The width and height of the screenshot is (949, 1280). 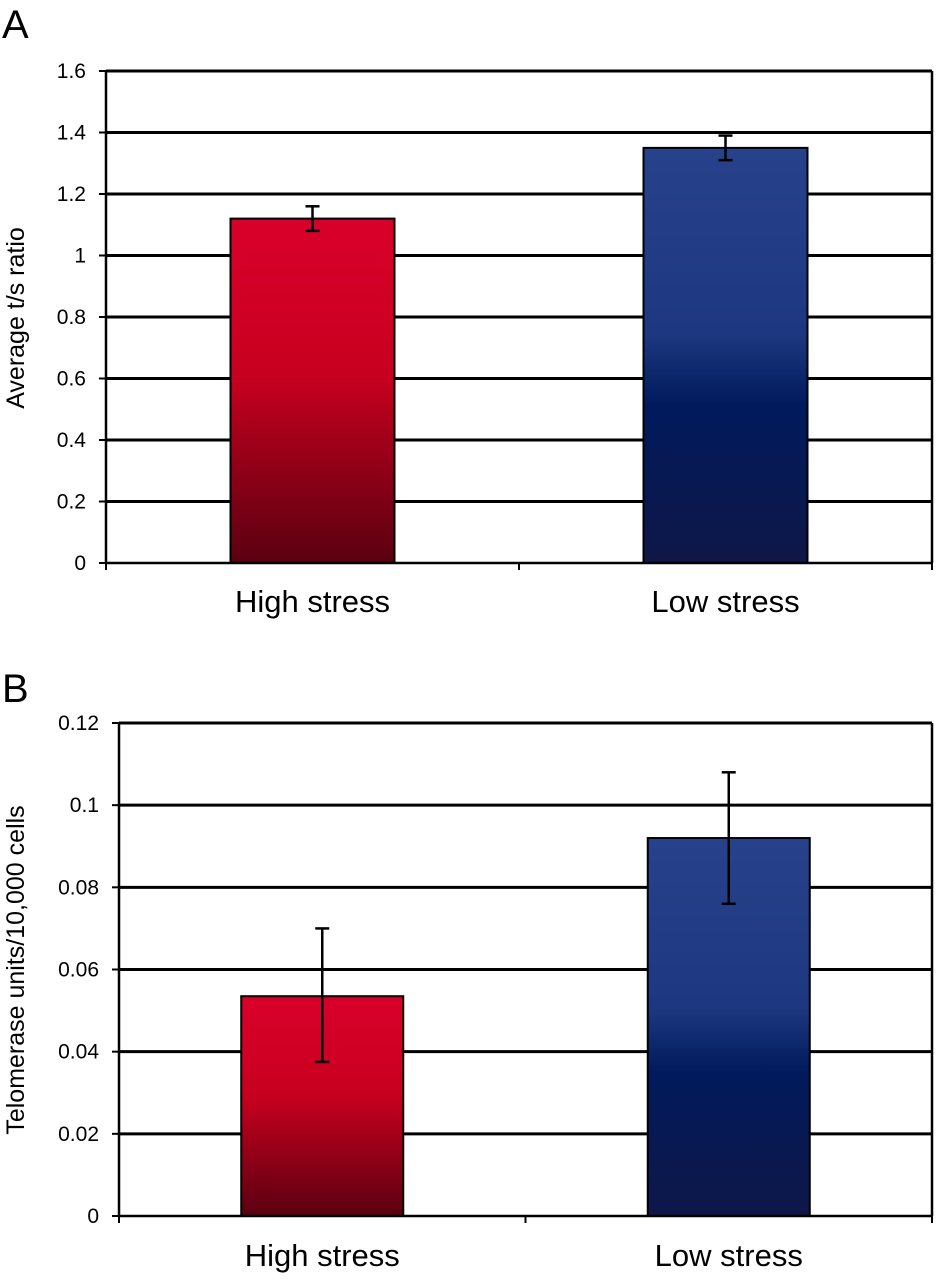 What do you see at coordinates (71, 71) in the screenshot?
I see `y-tick-label: 1.6` at bounding box center [71, 71].